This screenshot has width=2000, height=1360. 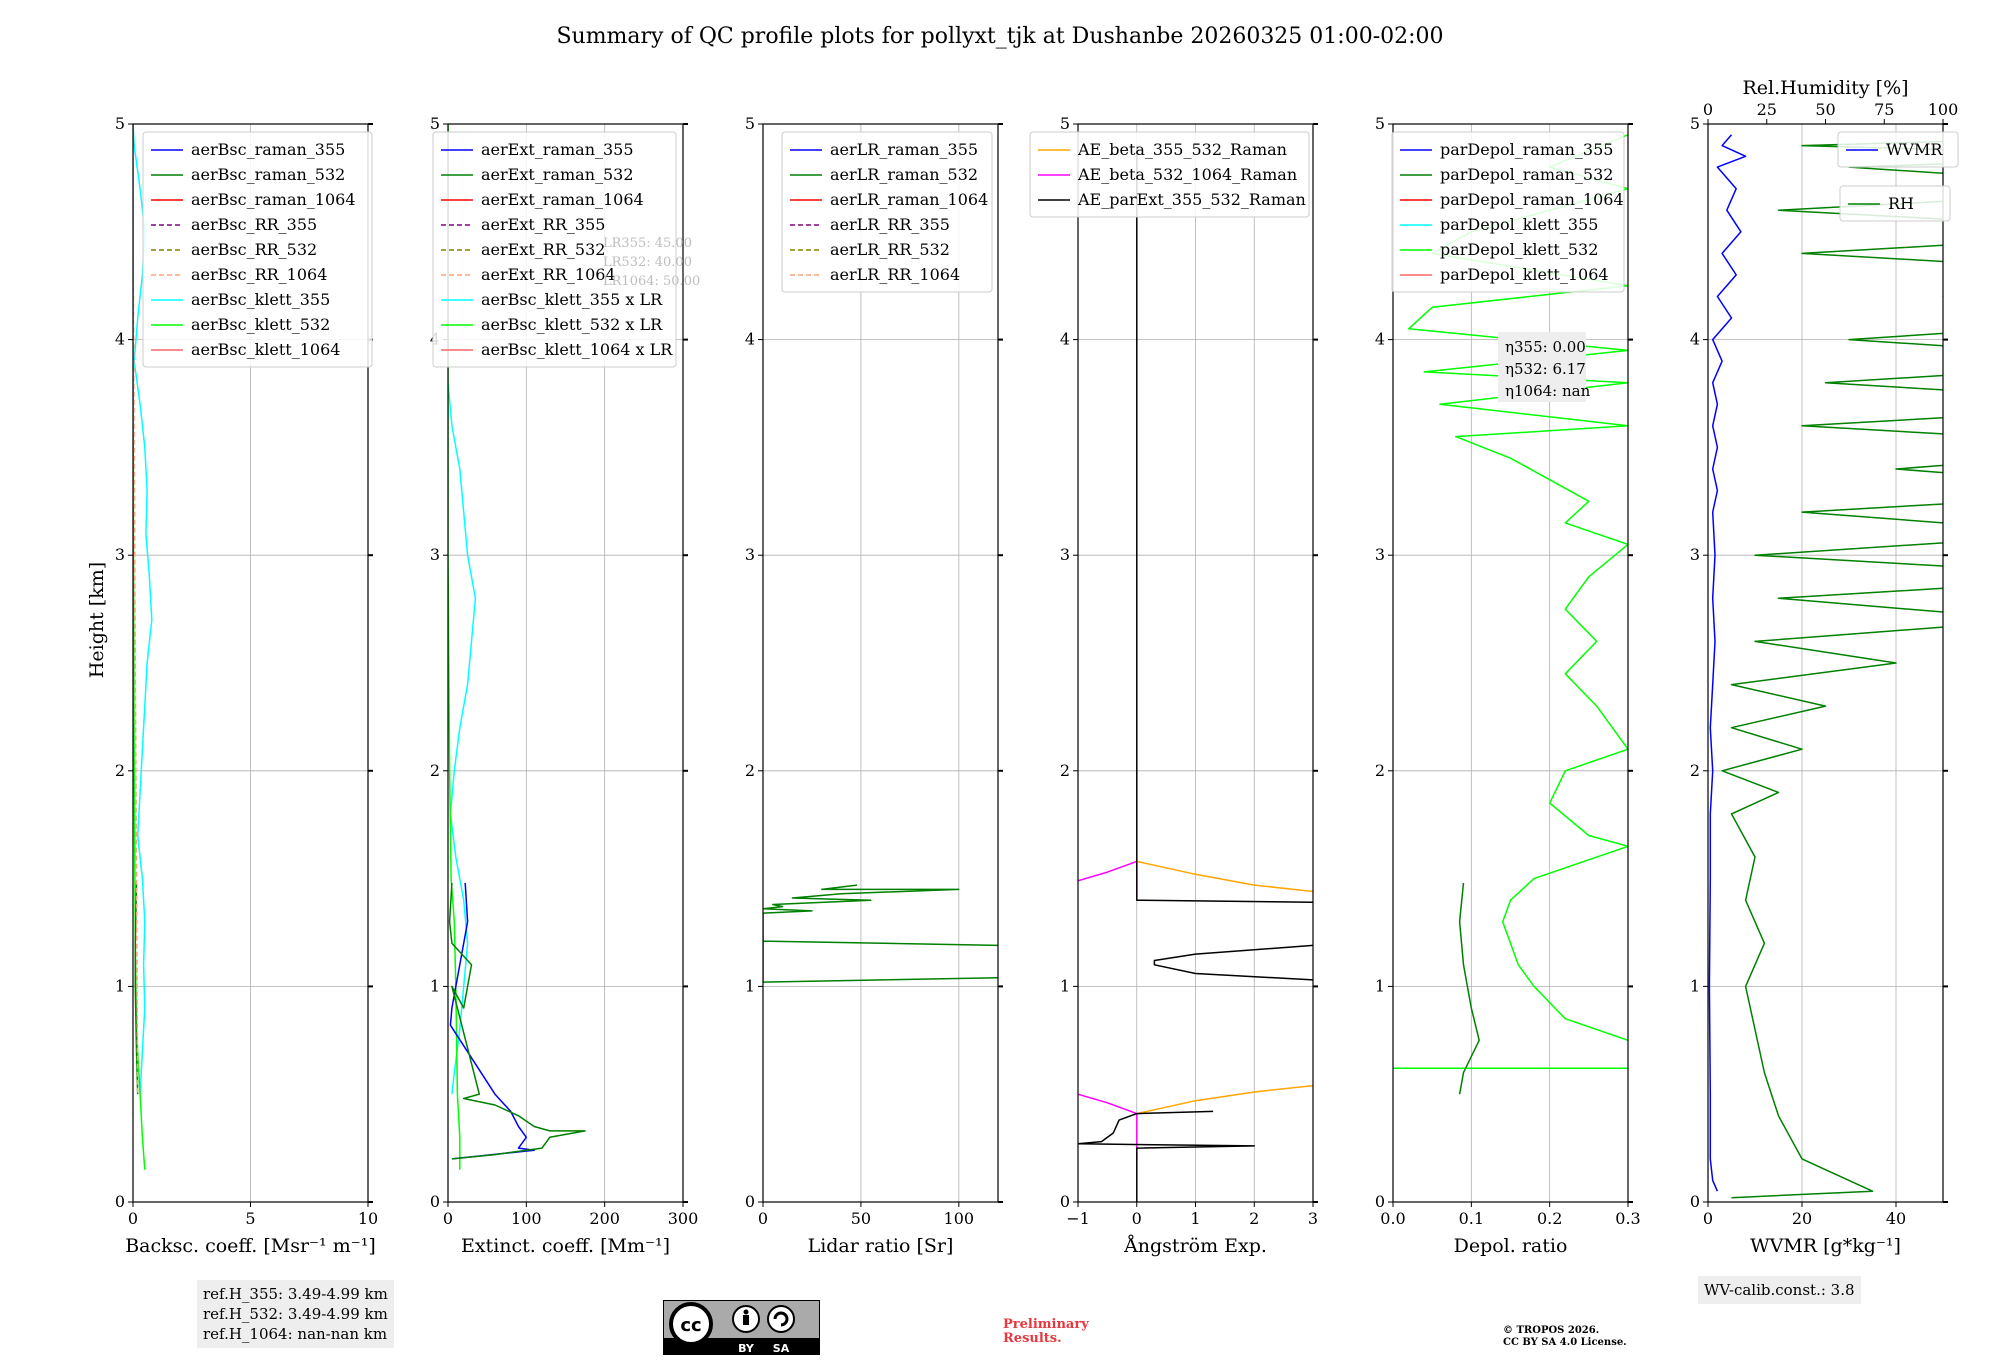 I want to click on wv-calib-text: WV-calib.const.: 3.8, so click(x=1779, y=1290).